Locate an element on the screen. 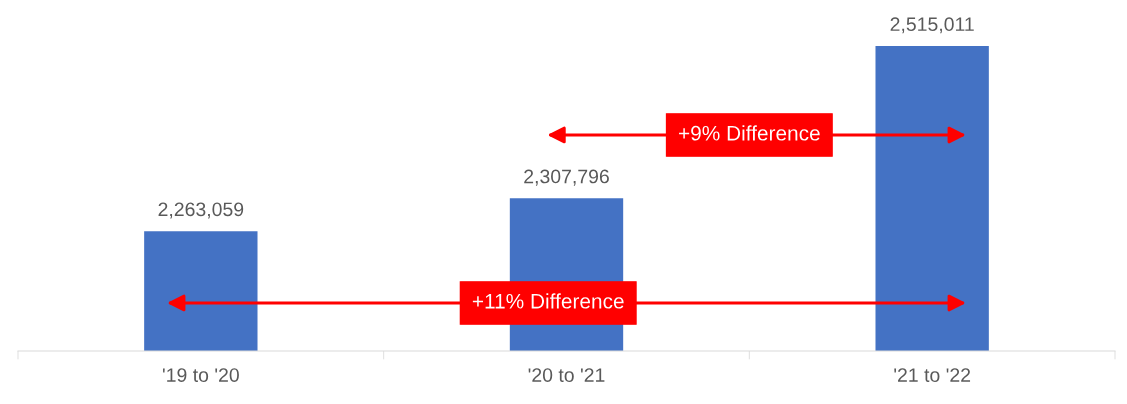 This screenshot has height=404, width=1127. annotation: +9% Difference is located at coordinates (749, 133).